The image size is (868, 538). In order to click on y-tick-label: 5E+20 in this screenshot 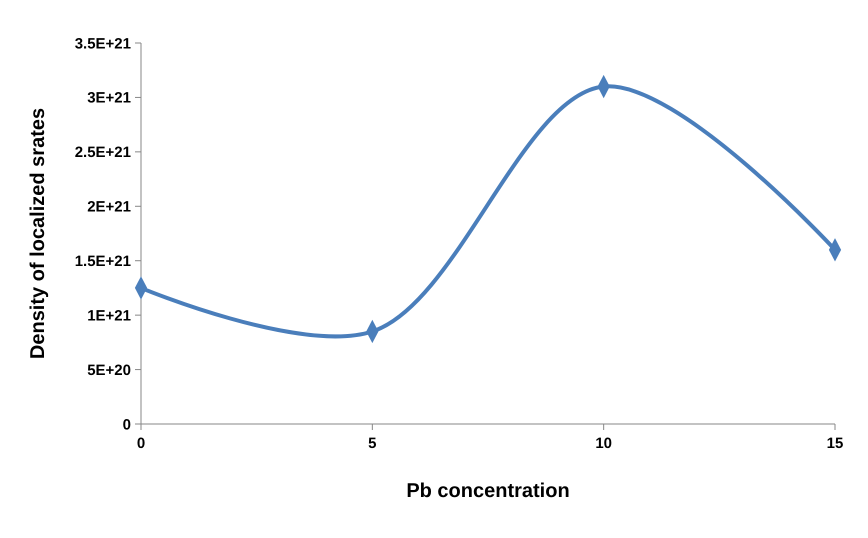, I will do `click(109, 370)`.